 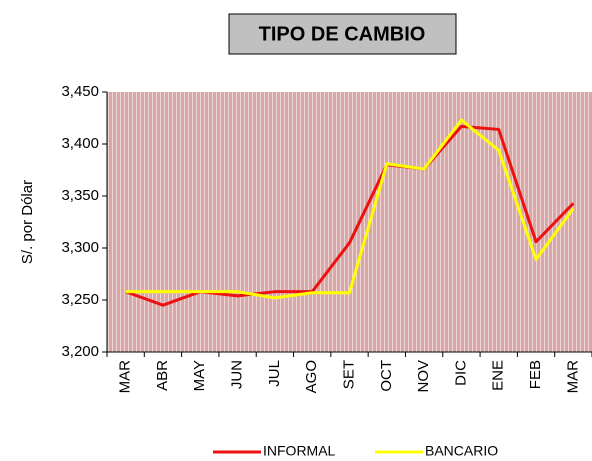 I want to click on x-tick-label: MAY, so click(x=199, y=375).